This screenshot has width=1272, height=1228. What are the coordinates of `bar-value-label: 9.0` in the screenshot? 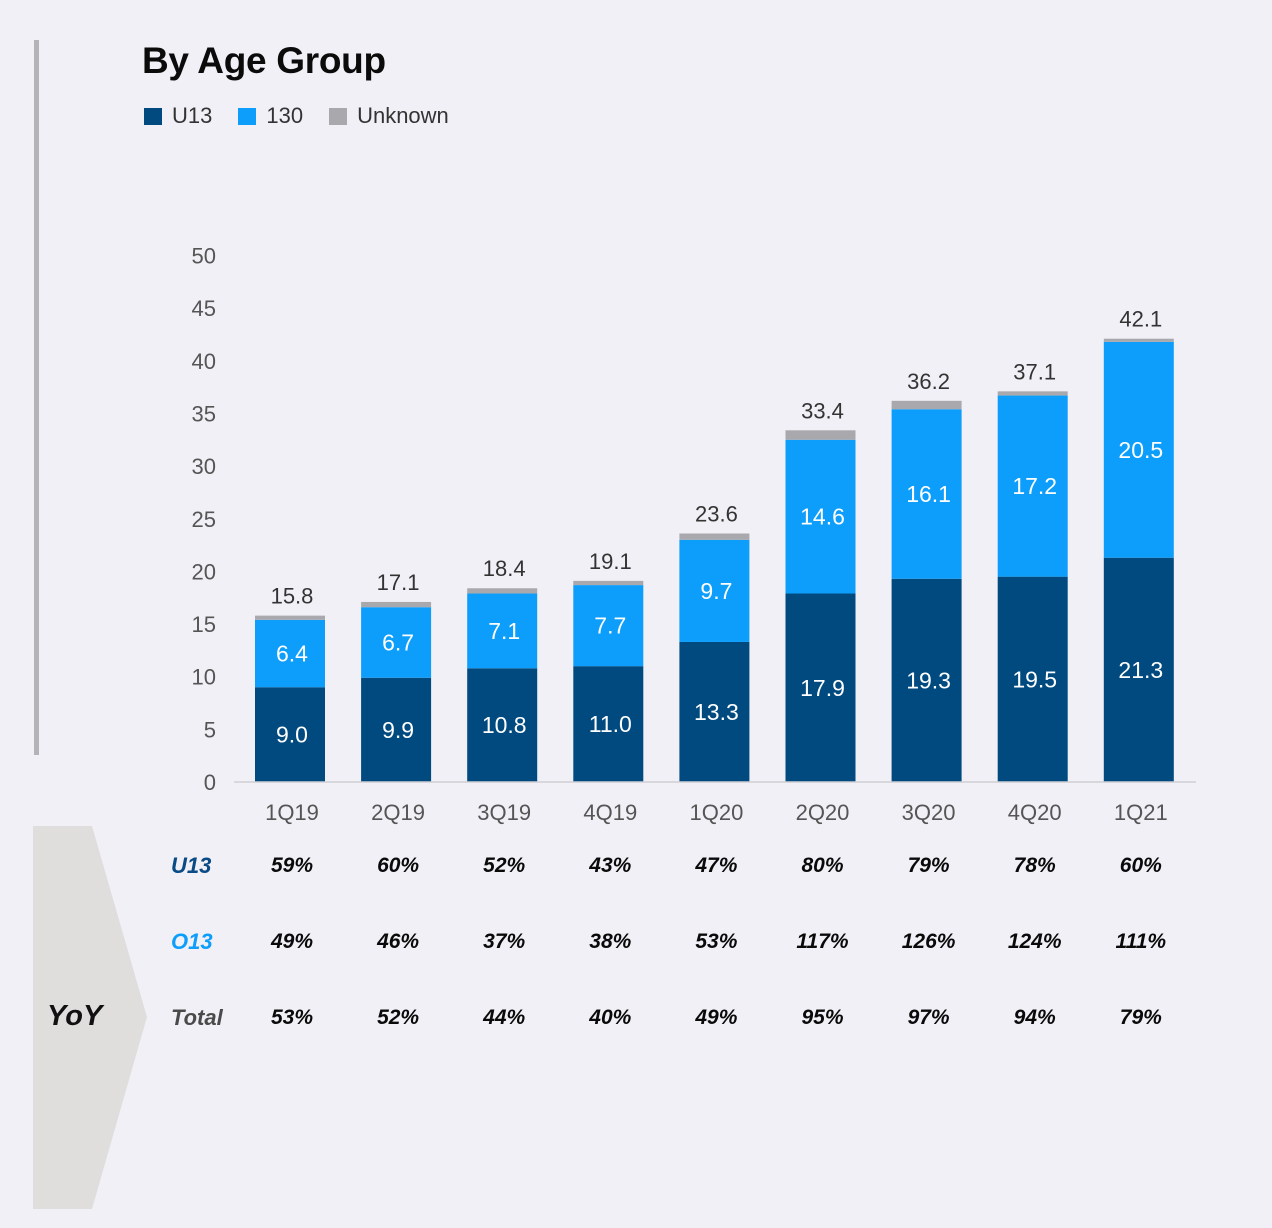 It's located at (292, 735).